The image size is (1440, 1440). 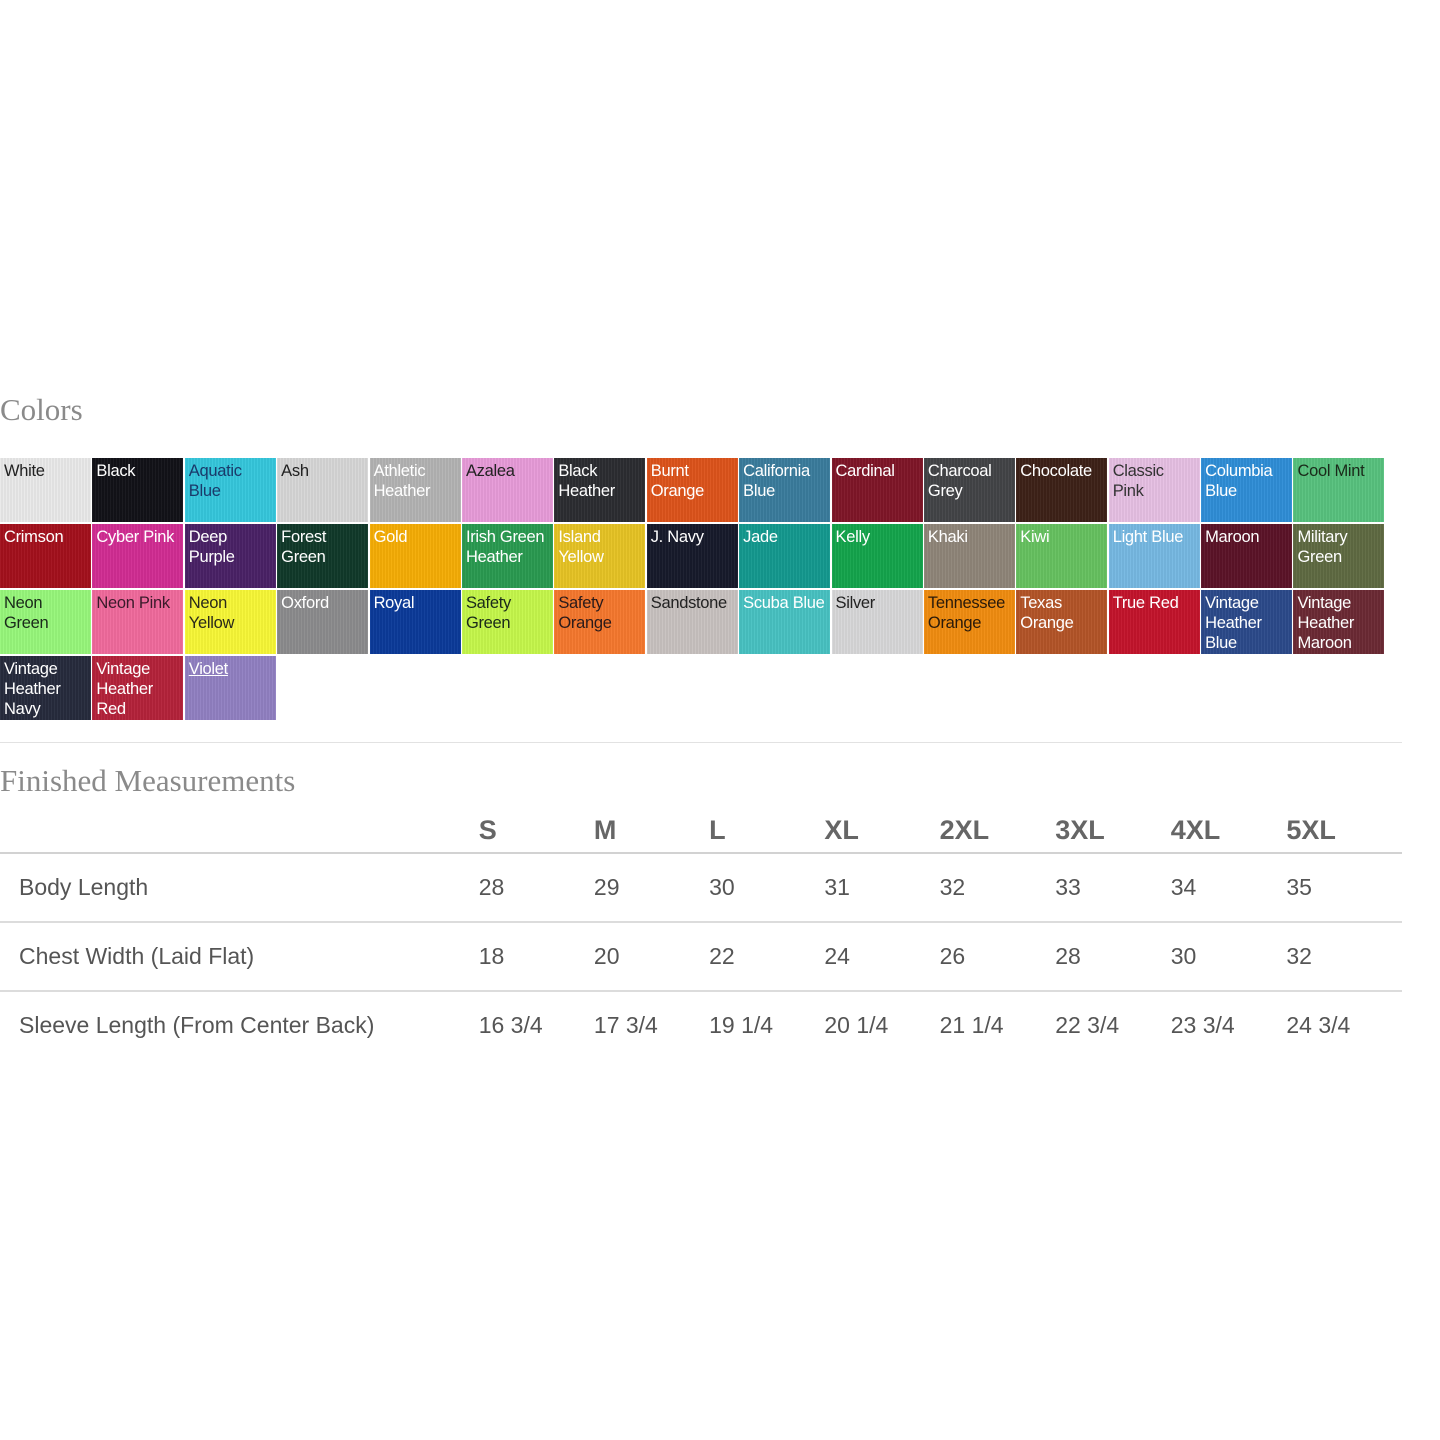 What do you see at coordinates (135, 537) in the screenshot?
I see `color-swatch-label: Cyber Pink` at bounding box center [135, 537].